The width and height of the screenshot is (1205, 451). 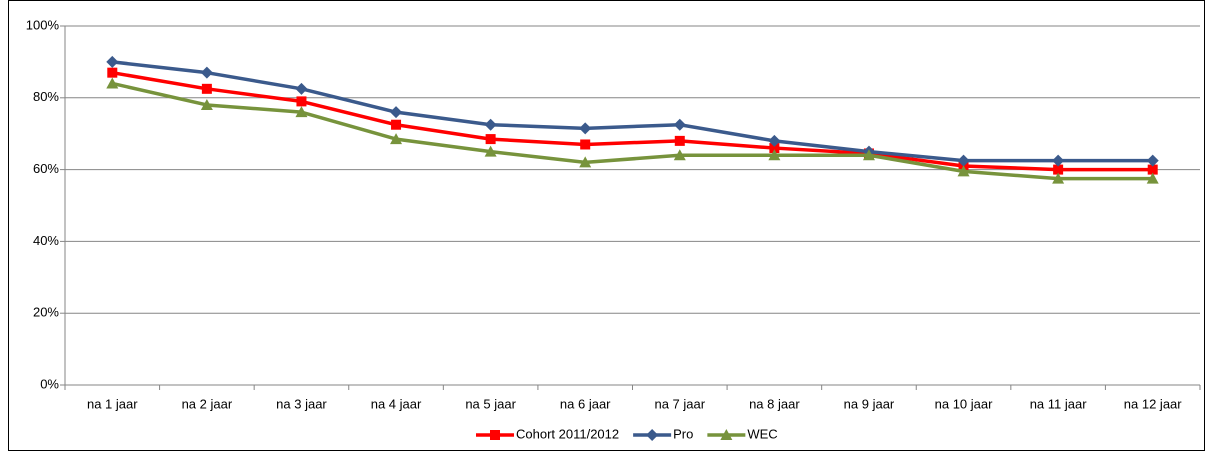 What do you see at coordinates (762, 433) in the screenshot?
I see `legend-label: WEC` at bounding box center [762, 433].